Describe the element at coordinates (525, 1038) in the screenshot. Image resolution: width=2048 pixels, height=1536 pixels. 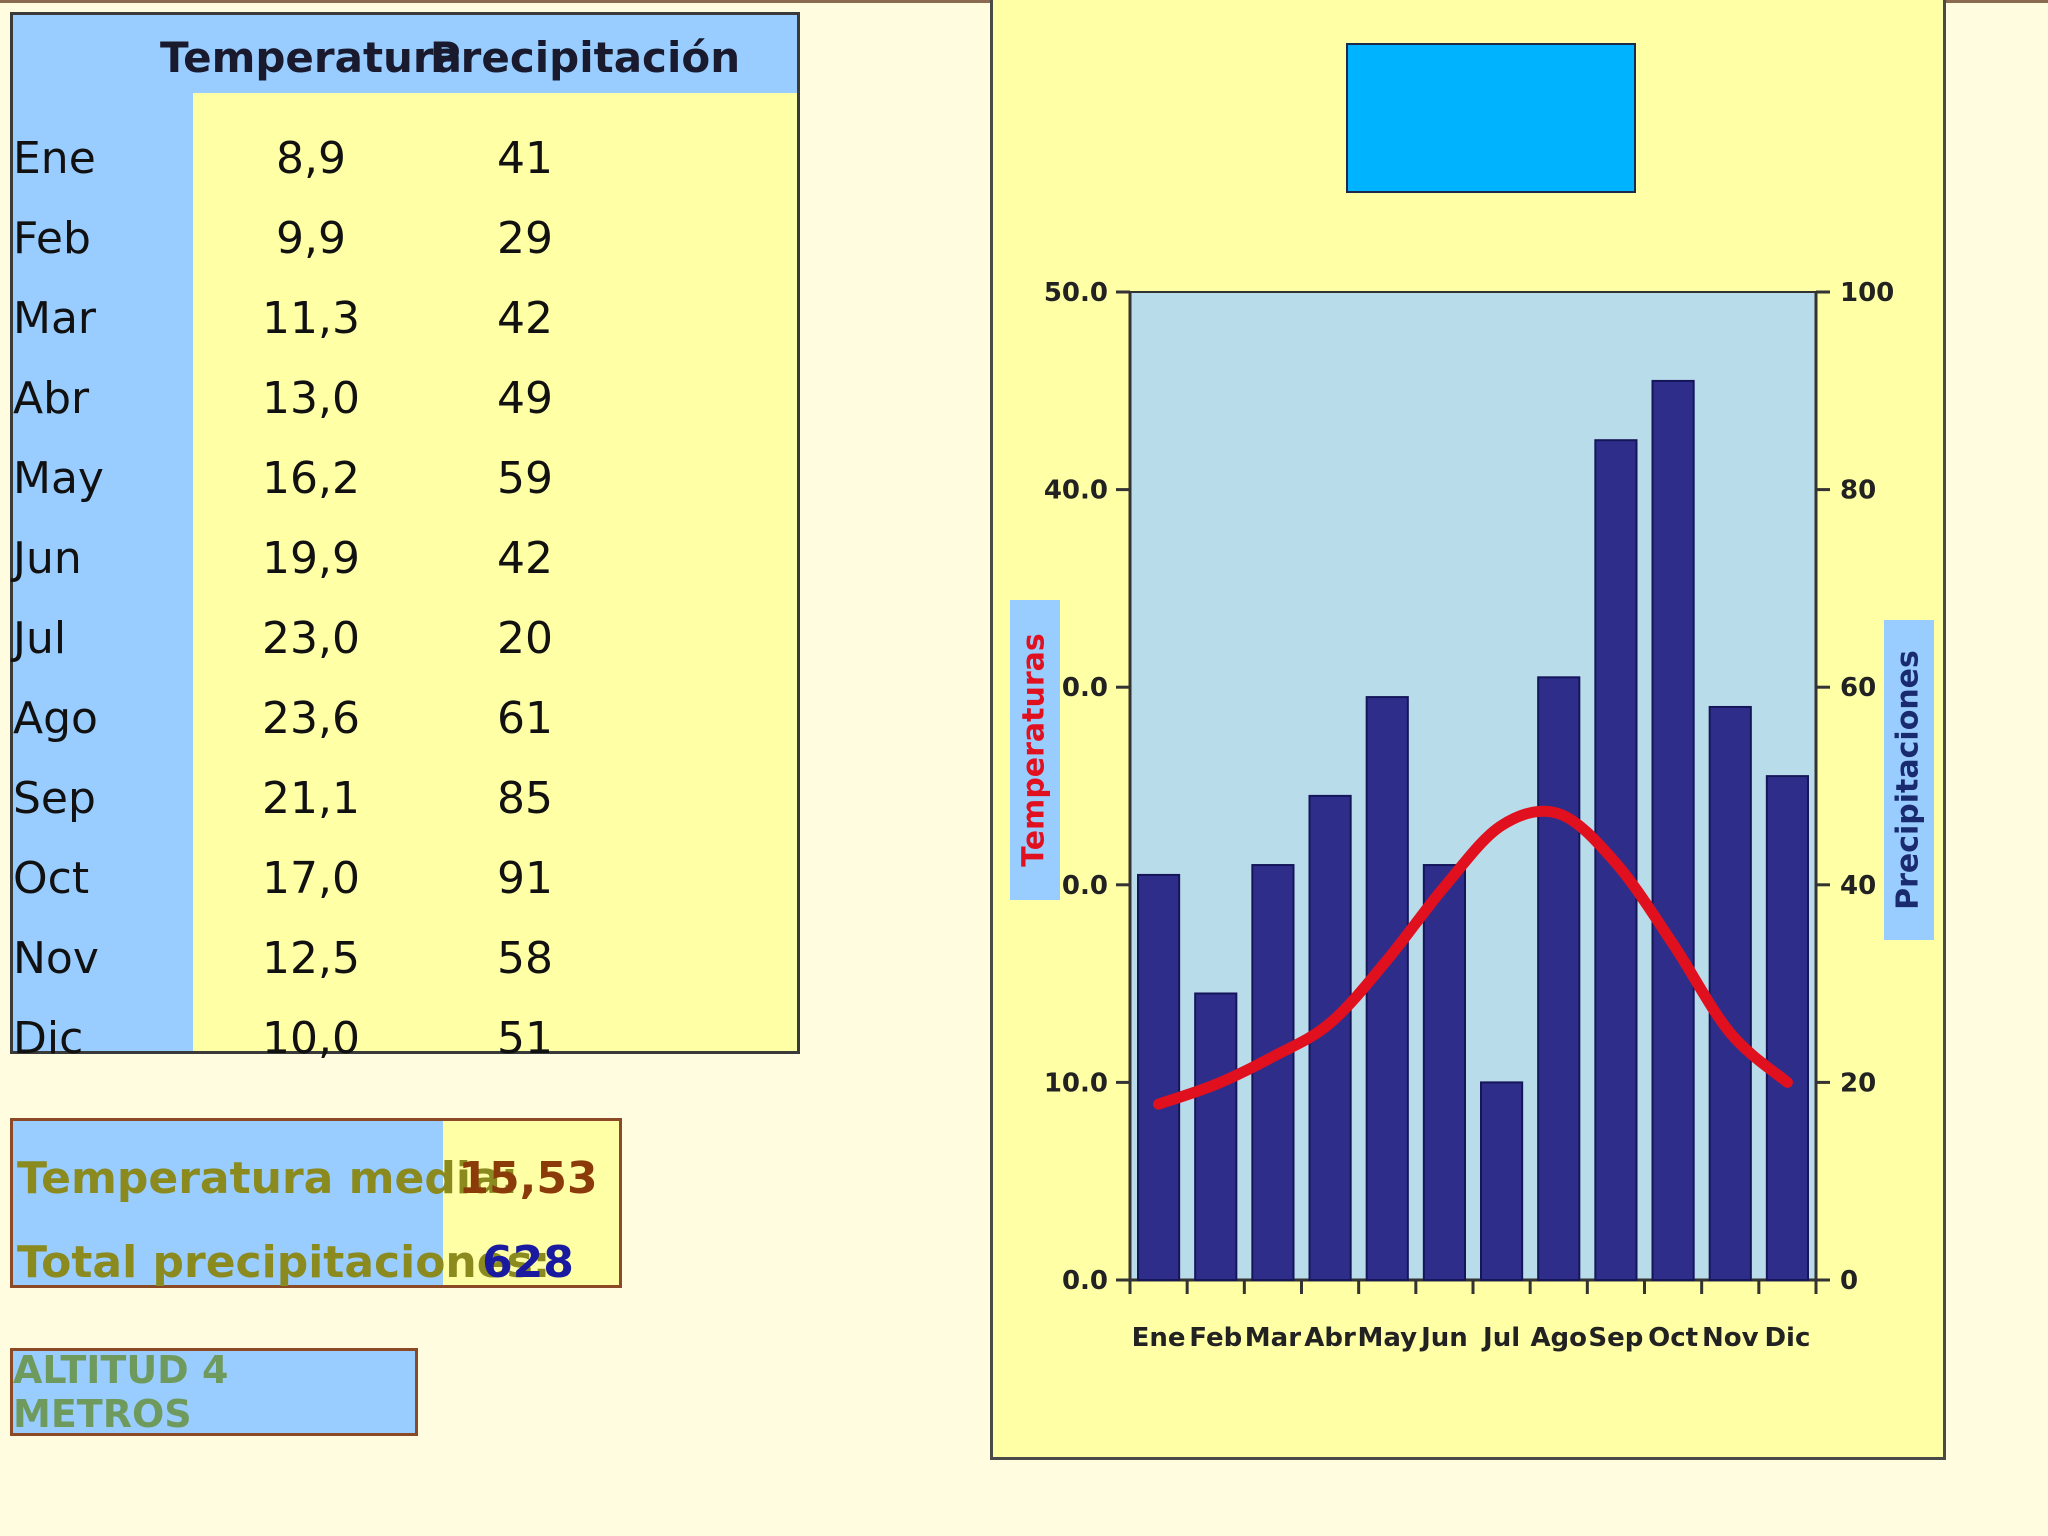
I see `precipitation-value: 51` at that location.